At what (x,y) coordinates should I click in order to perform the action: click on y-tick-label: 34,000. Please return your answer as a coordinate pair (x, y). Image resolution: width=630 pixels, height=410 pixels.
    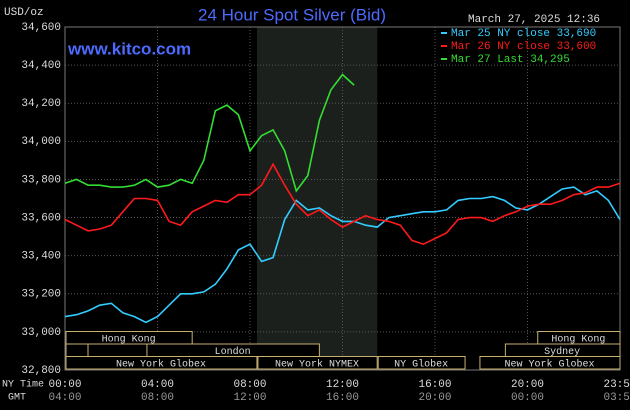
    Looking at the image, I should click on (41, 142).